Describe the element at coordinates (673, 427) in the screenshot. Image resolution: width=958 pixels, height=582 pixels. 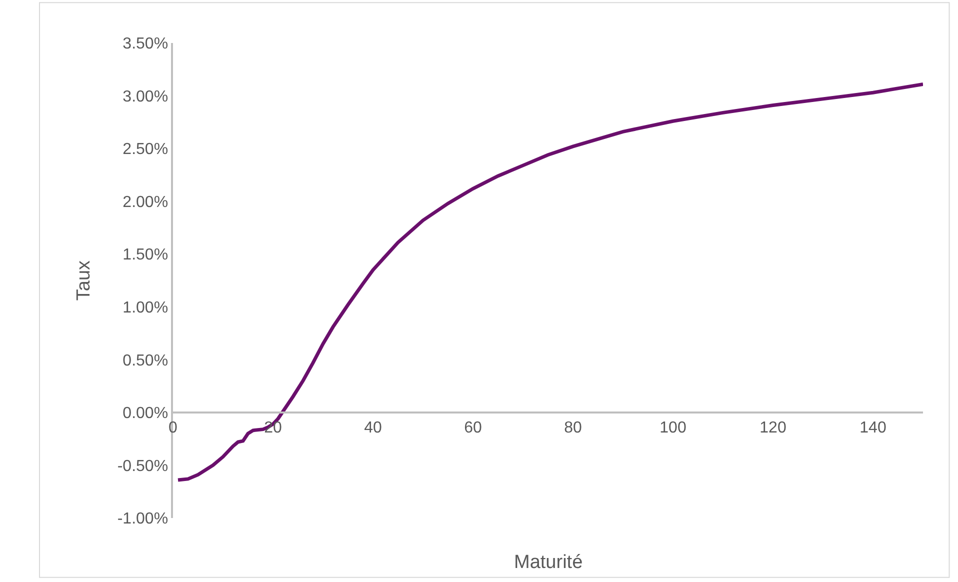
I see `x-tick-label: 100` at that location.